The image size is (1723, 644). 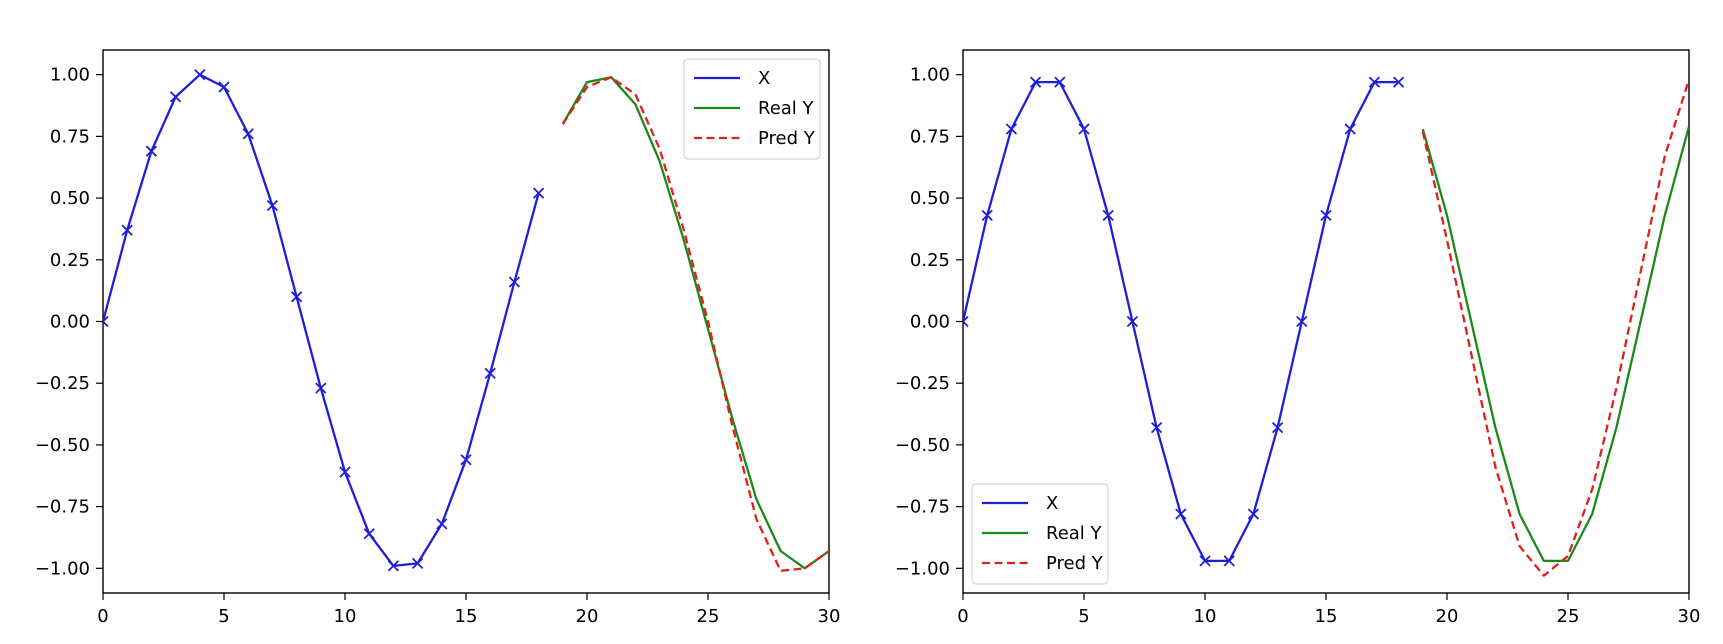 What do you see at coordinates (1555, 344) in the screenshot?
I see `series-line-real-y` at bounding box center [1555, 344].